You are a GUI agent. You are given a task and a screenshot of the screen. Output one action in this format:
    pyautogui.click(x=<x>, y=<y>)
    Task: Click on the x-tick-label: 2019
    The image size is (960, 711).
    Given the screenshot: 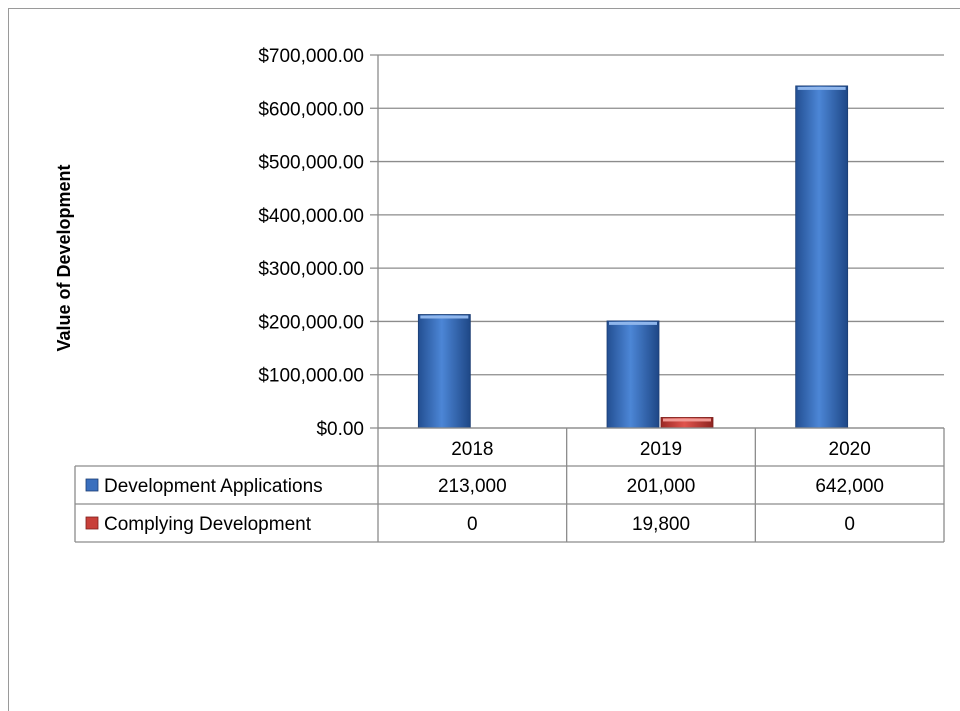 What is the action you would take?
    pyautogui.click(x=661, y=449)
    